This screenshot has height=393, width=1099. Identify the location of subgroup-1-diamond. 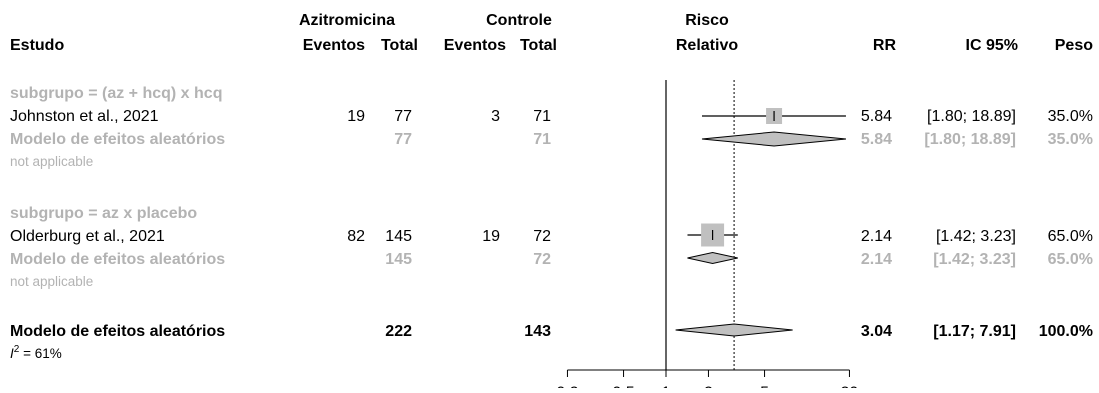
(773, 139).